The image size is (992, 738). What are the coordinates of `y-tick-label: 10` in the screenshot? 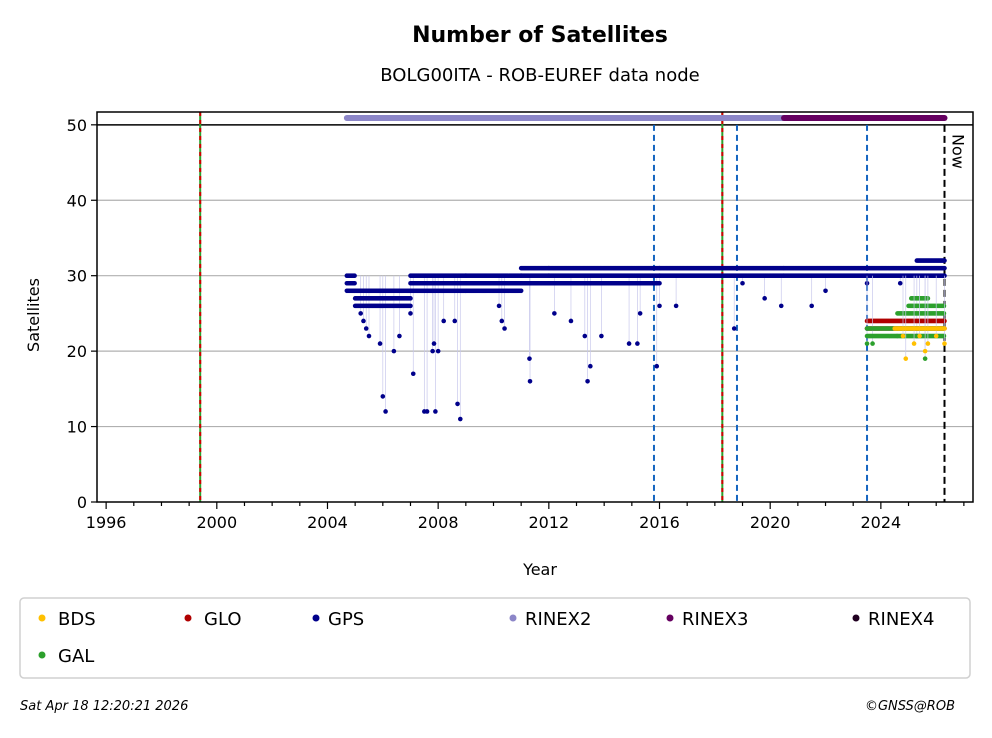 It's located at (77, 427).